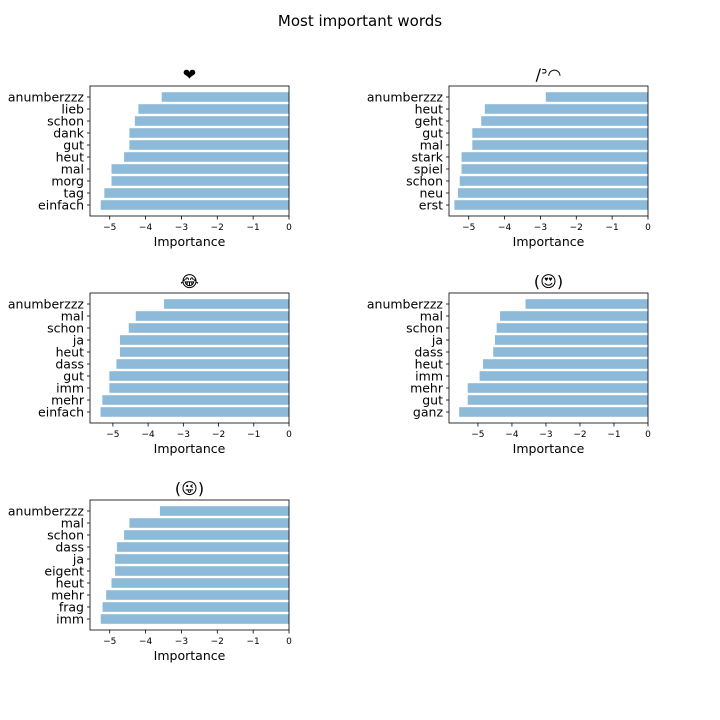 This screenshot has height=720, width=720. What do you see at coordinates (431, 193) in the screenshot?
I see `category-label: neu` at bounding box center [431, 193].